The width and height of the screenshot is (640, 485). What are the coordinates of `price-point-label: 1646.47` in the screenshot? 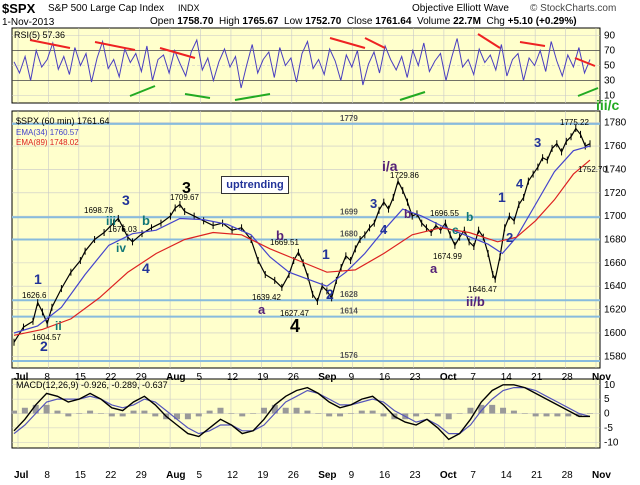 It's located at (482, 289).